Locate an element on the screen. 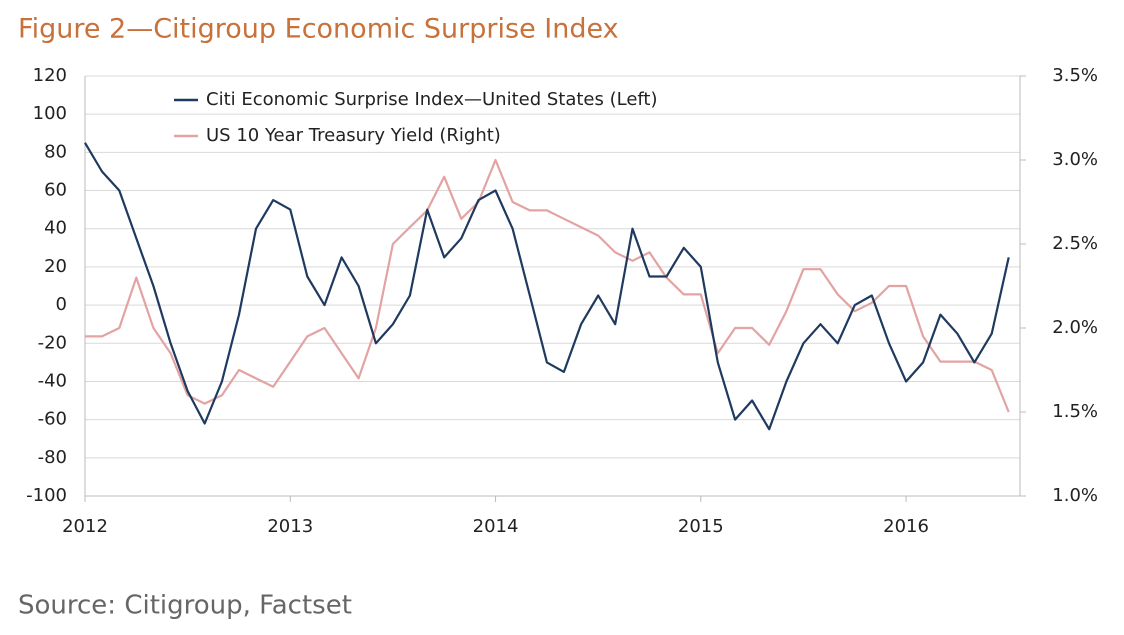 The width and height of the screenshot is (1124, 635). x-tick-label: 2013 is located at coordinates (290, 526).